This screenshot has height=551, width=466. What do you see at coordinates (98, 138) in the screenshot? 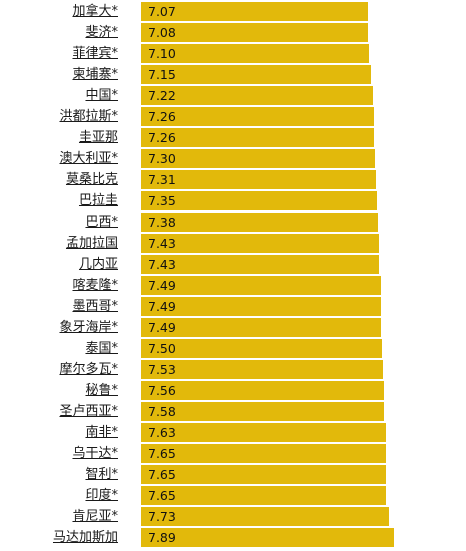
I see `category-label: 圭亚那` at bounding box center [98, 138].